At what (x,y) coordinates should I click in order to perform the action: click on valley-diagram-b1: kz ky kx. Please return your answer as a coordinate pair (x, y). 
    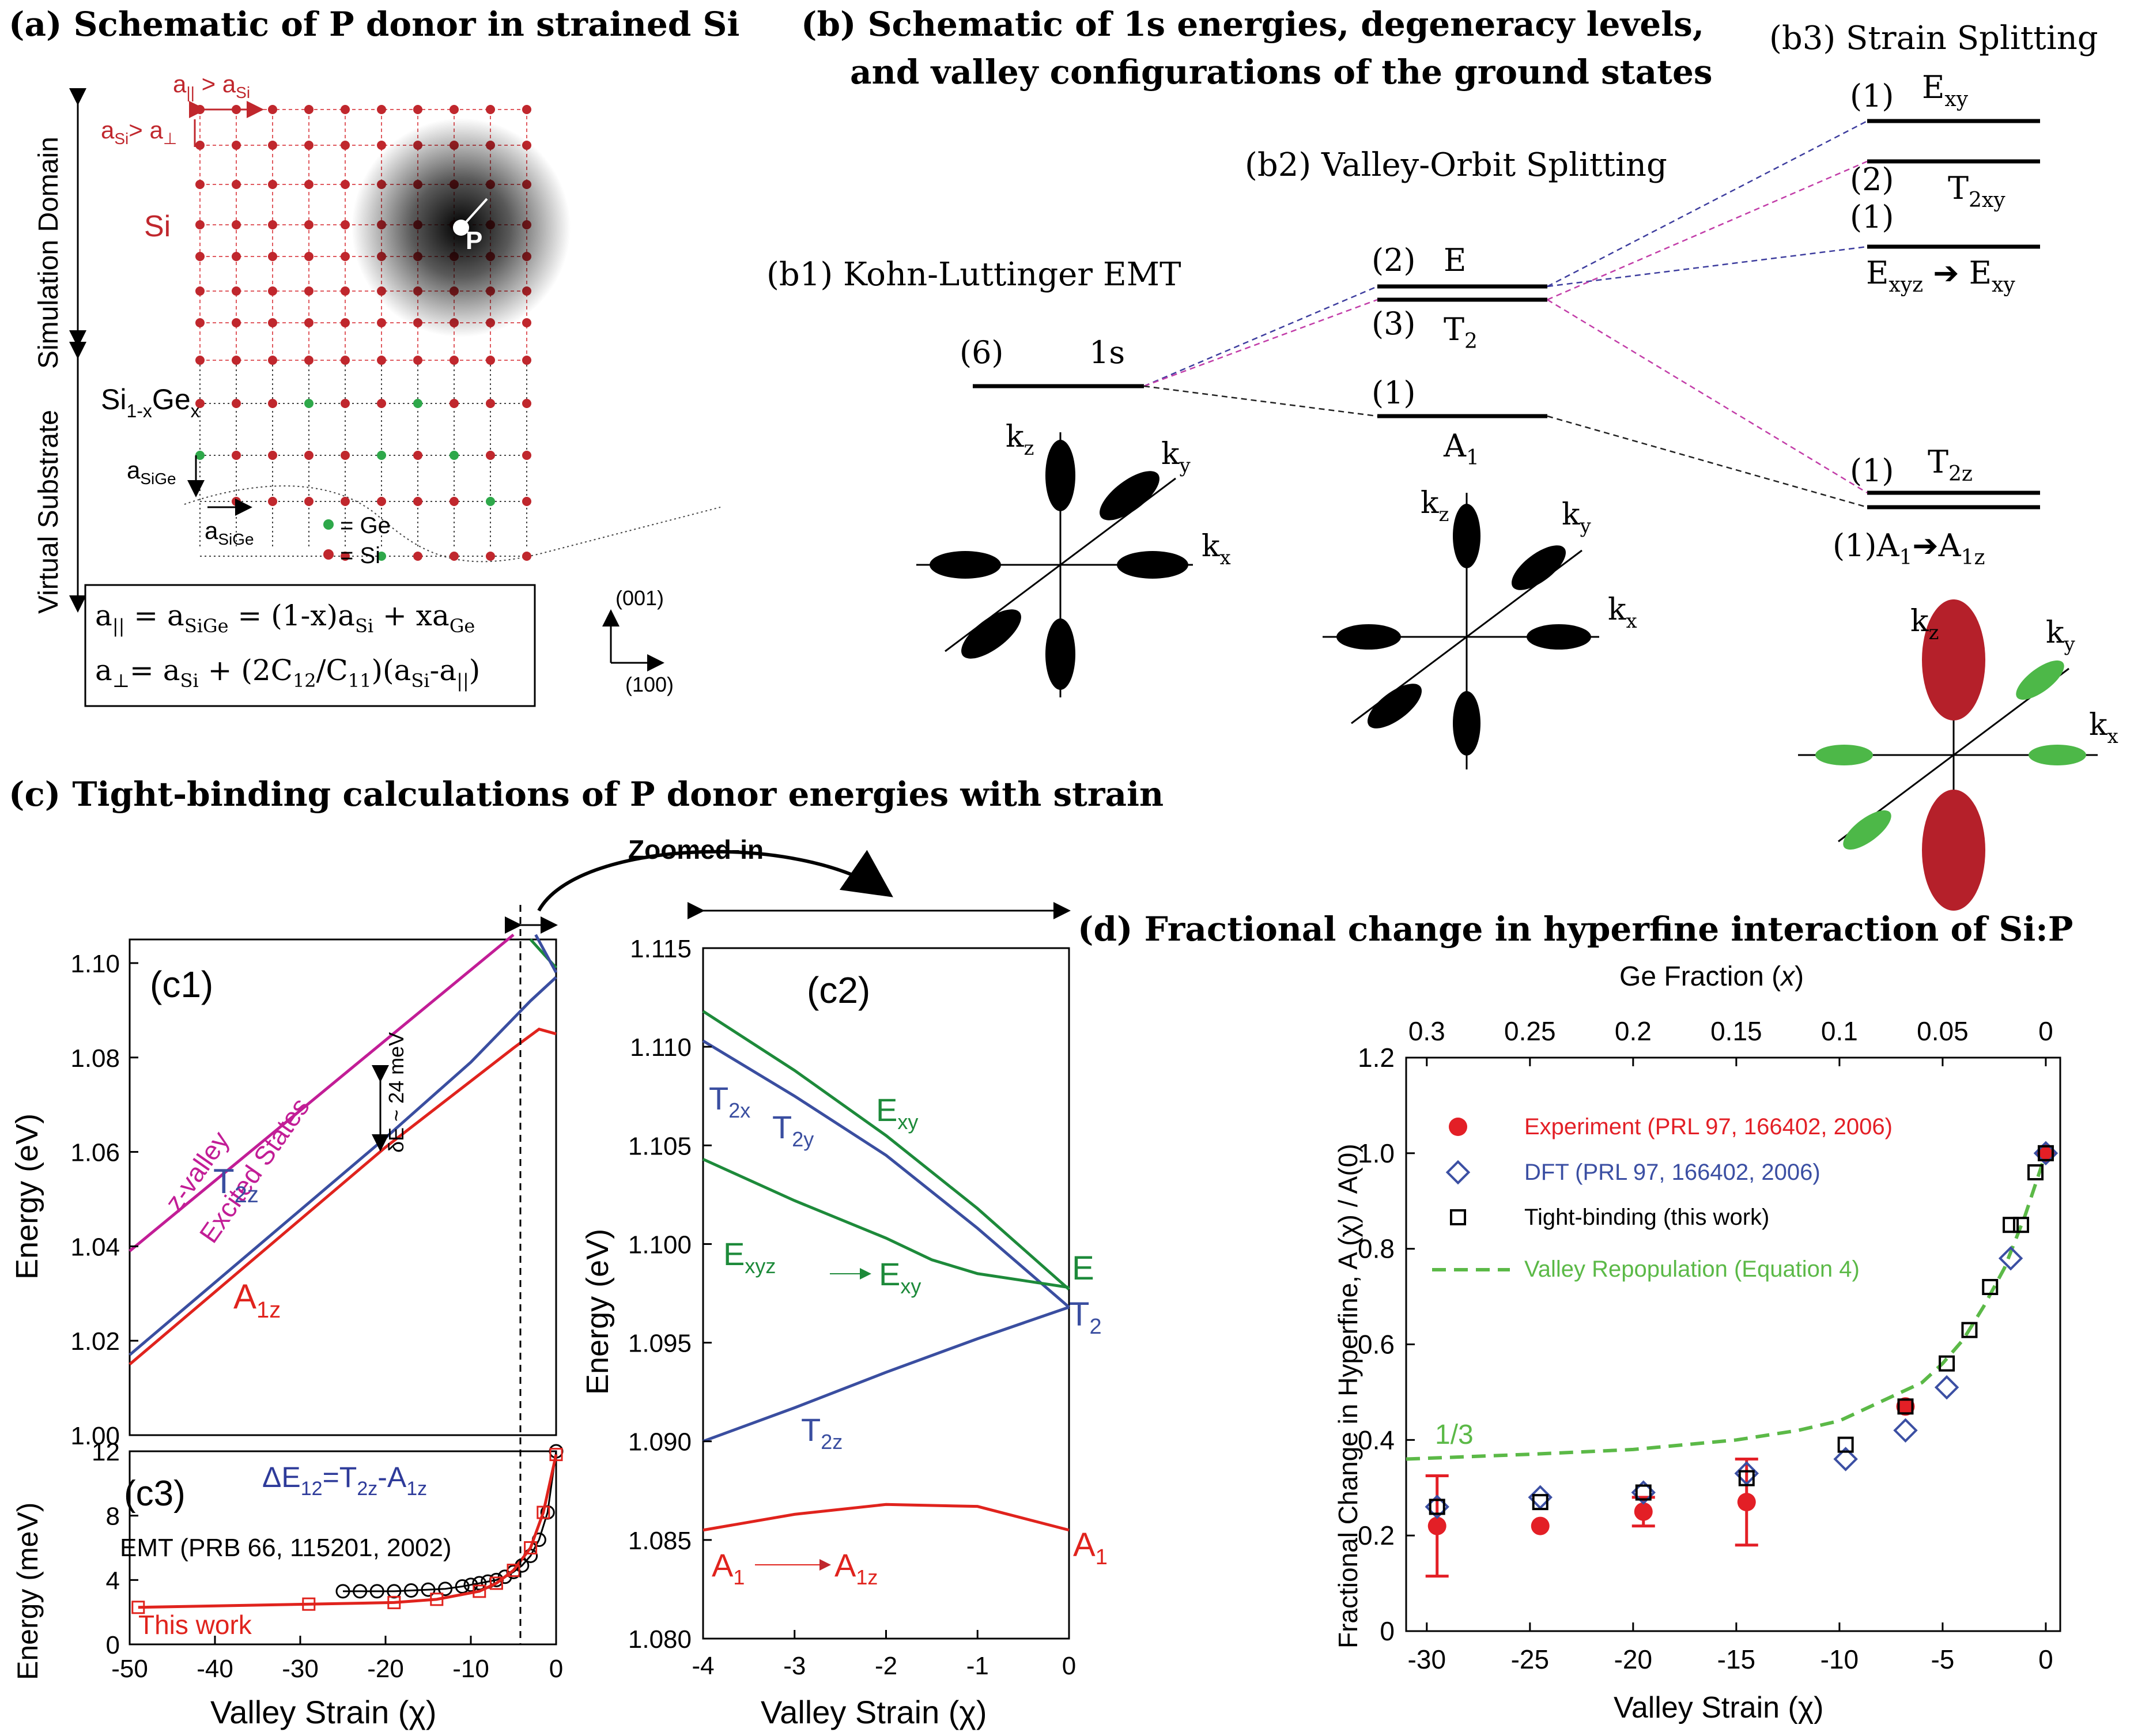
    Looking at the image, I should click on (1074, 558).